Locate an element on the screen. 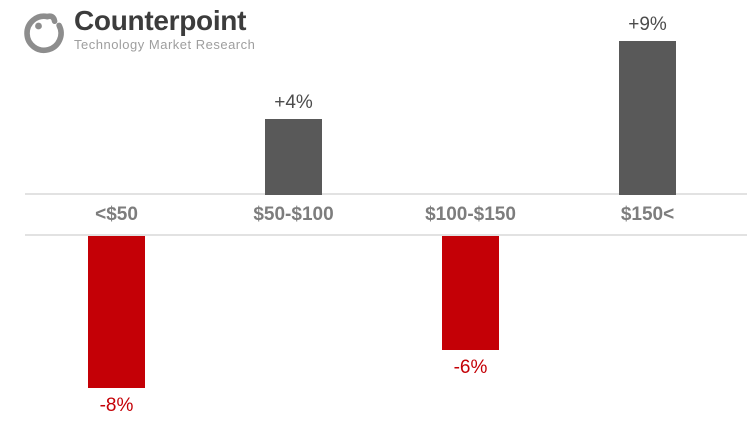 The height and width of the screenshot is (448, 750). category-label: $150< is located at coordinates (647, 214).